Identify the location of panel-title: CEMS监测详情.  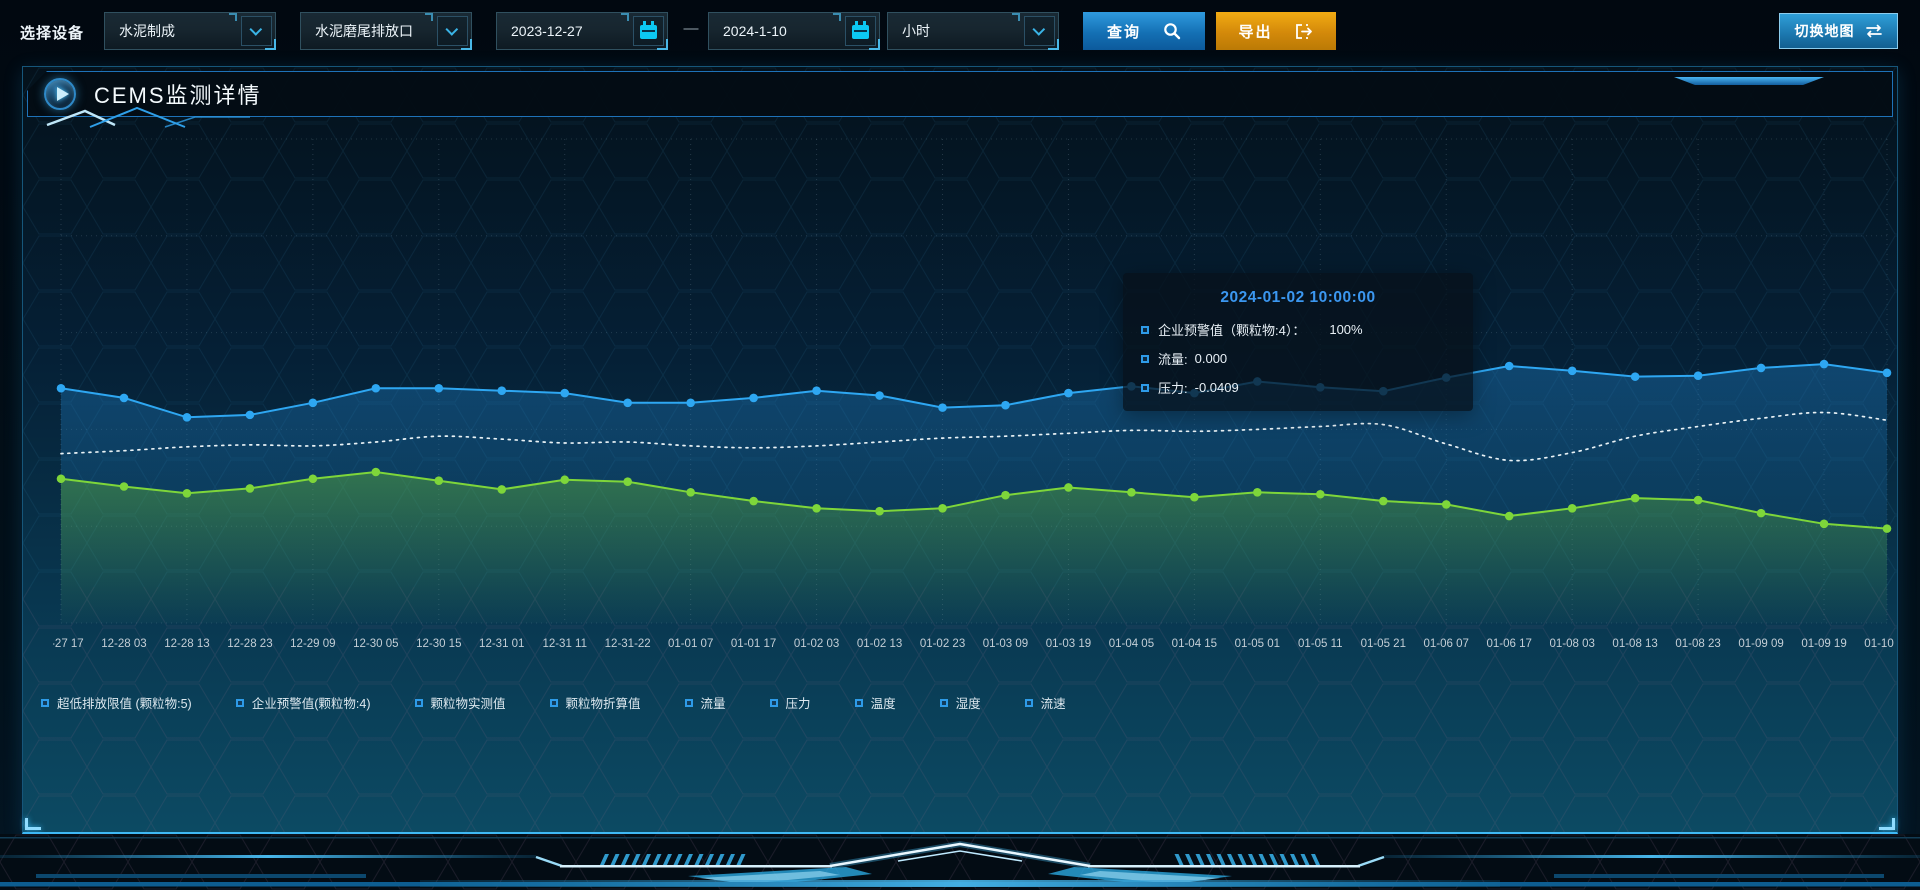
(178, 95).